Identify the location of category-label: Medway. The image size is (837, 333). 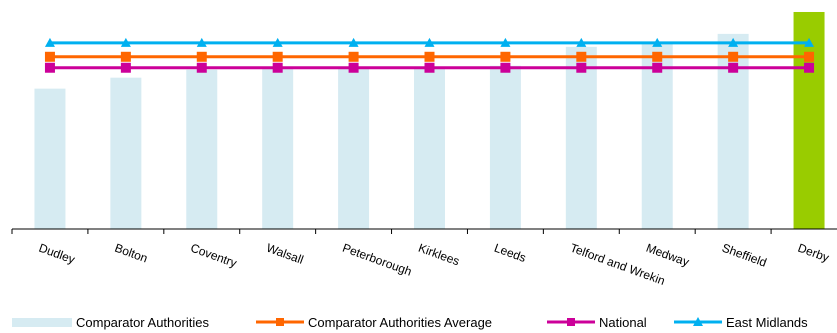
(667, 255).